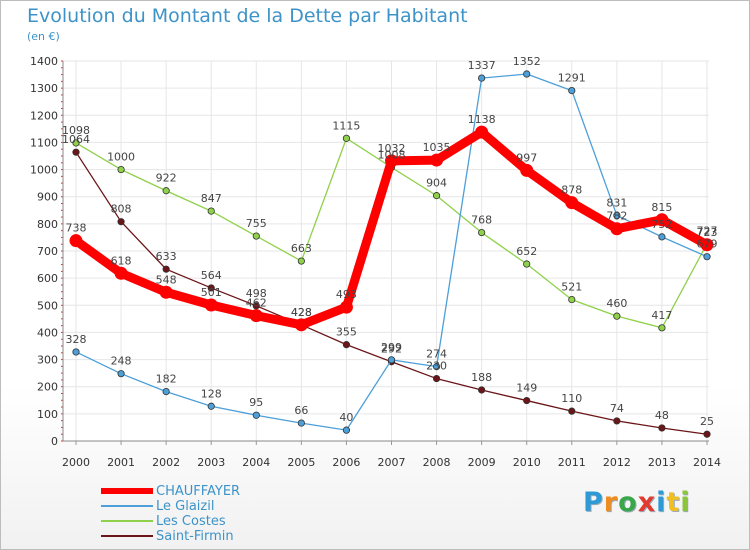 This screenshot has height=550, width=750. What do you see at coordinates (346, 332) in the screenshot?
I see `data-label-saint-firmin: 355` at bounding box center [346, 332].